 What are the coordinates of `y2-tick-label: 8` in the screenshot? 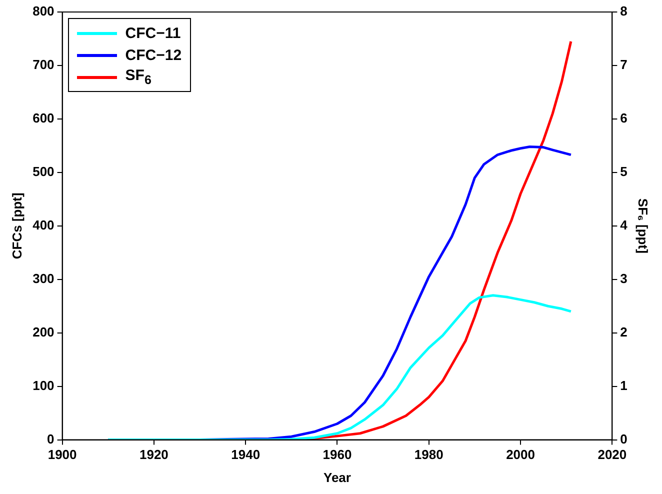 It's located at (624, 11).